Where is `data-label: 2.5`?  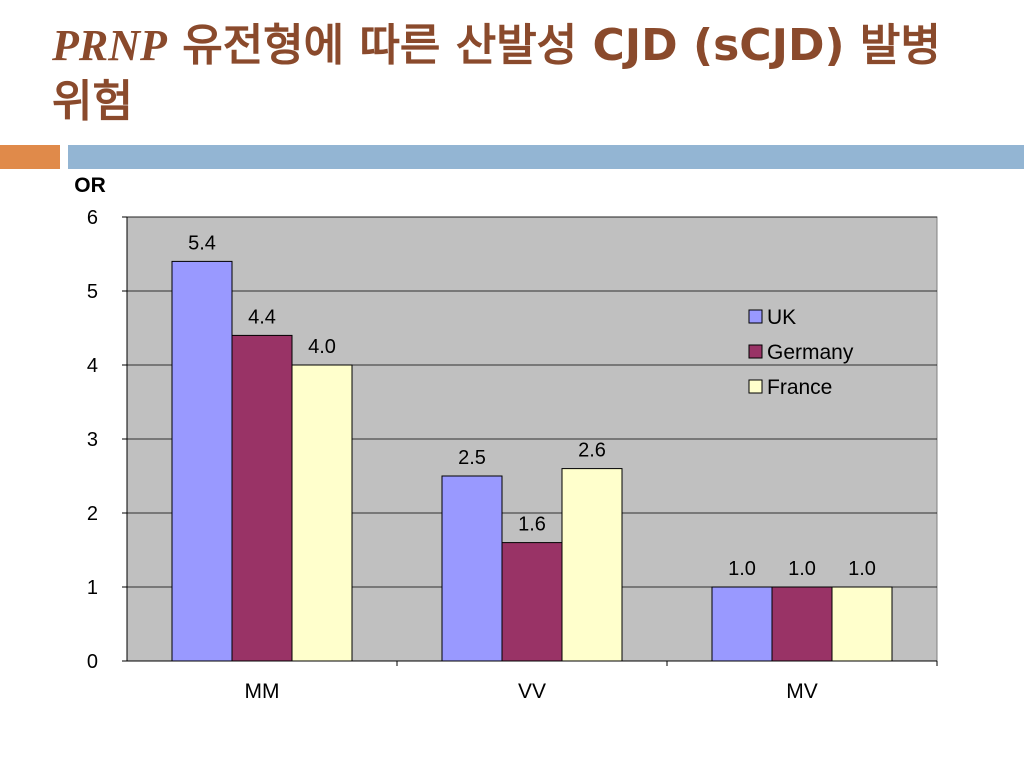 data-label: 2.5 is located at coordinates (472, 458).